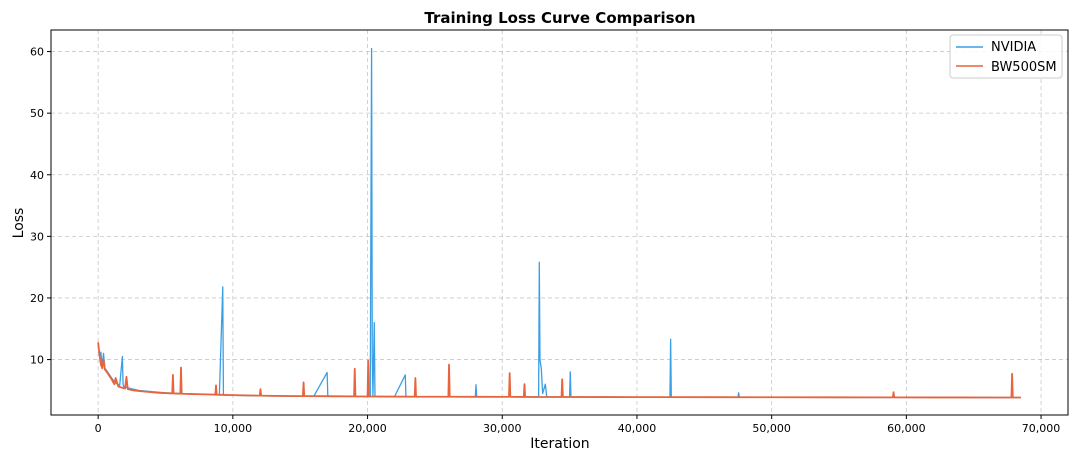  What do you see at coordinates (19, 223) in the screenshot?
I see `y-axis-label: Loss` at bounding box center [19, 223].